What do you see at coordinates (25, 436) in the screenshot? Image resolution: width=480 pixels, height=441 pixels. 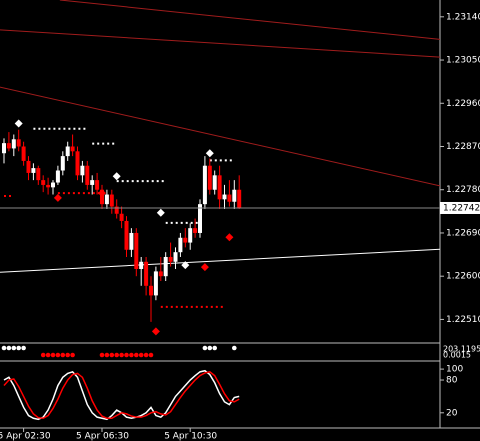 I see `x-tick-label: 5 Apr 02:30` at bounding box center [25, 436].